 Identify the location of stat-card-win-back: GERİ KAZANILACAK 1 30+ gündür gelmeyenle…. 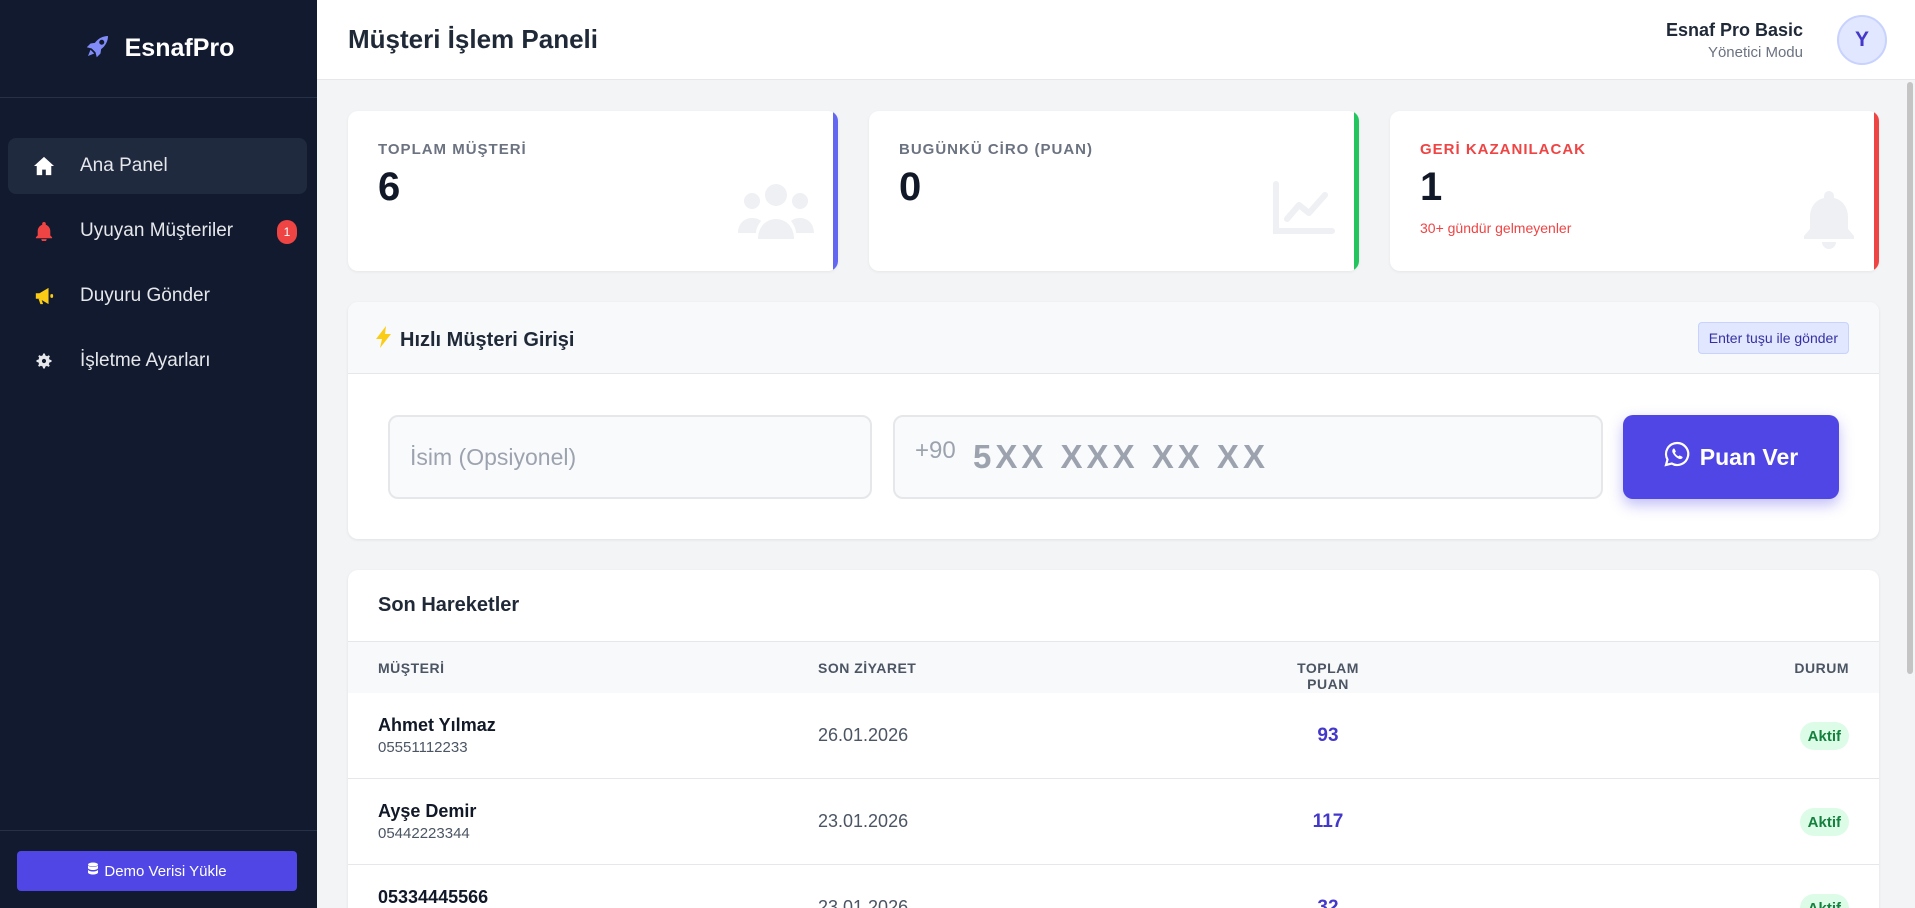
(1634, 191).